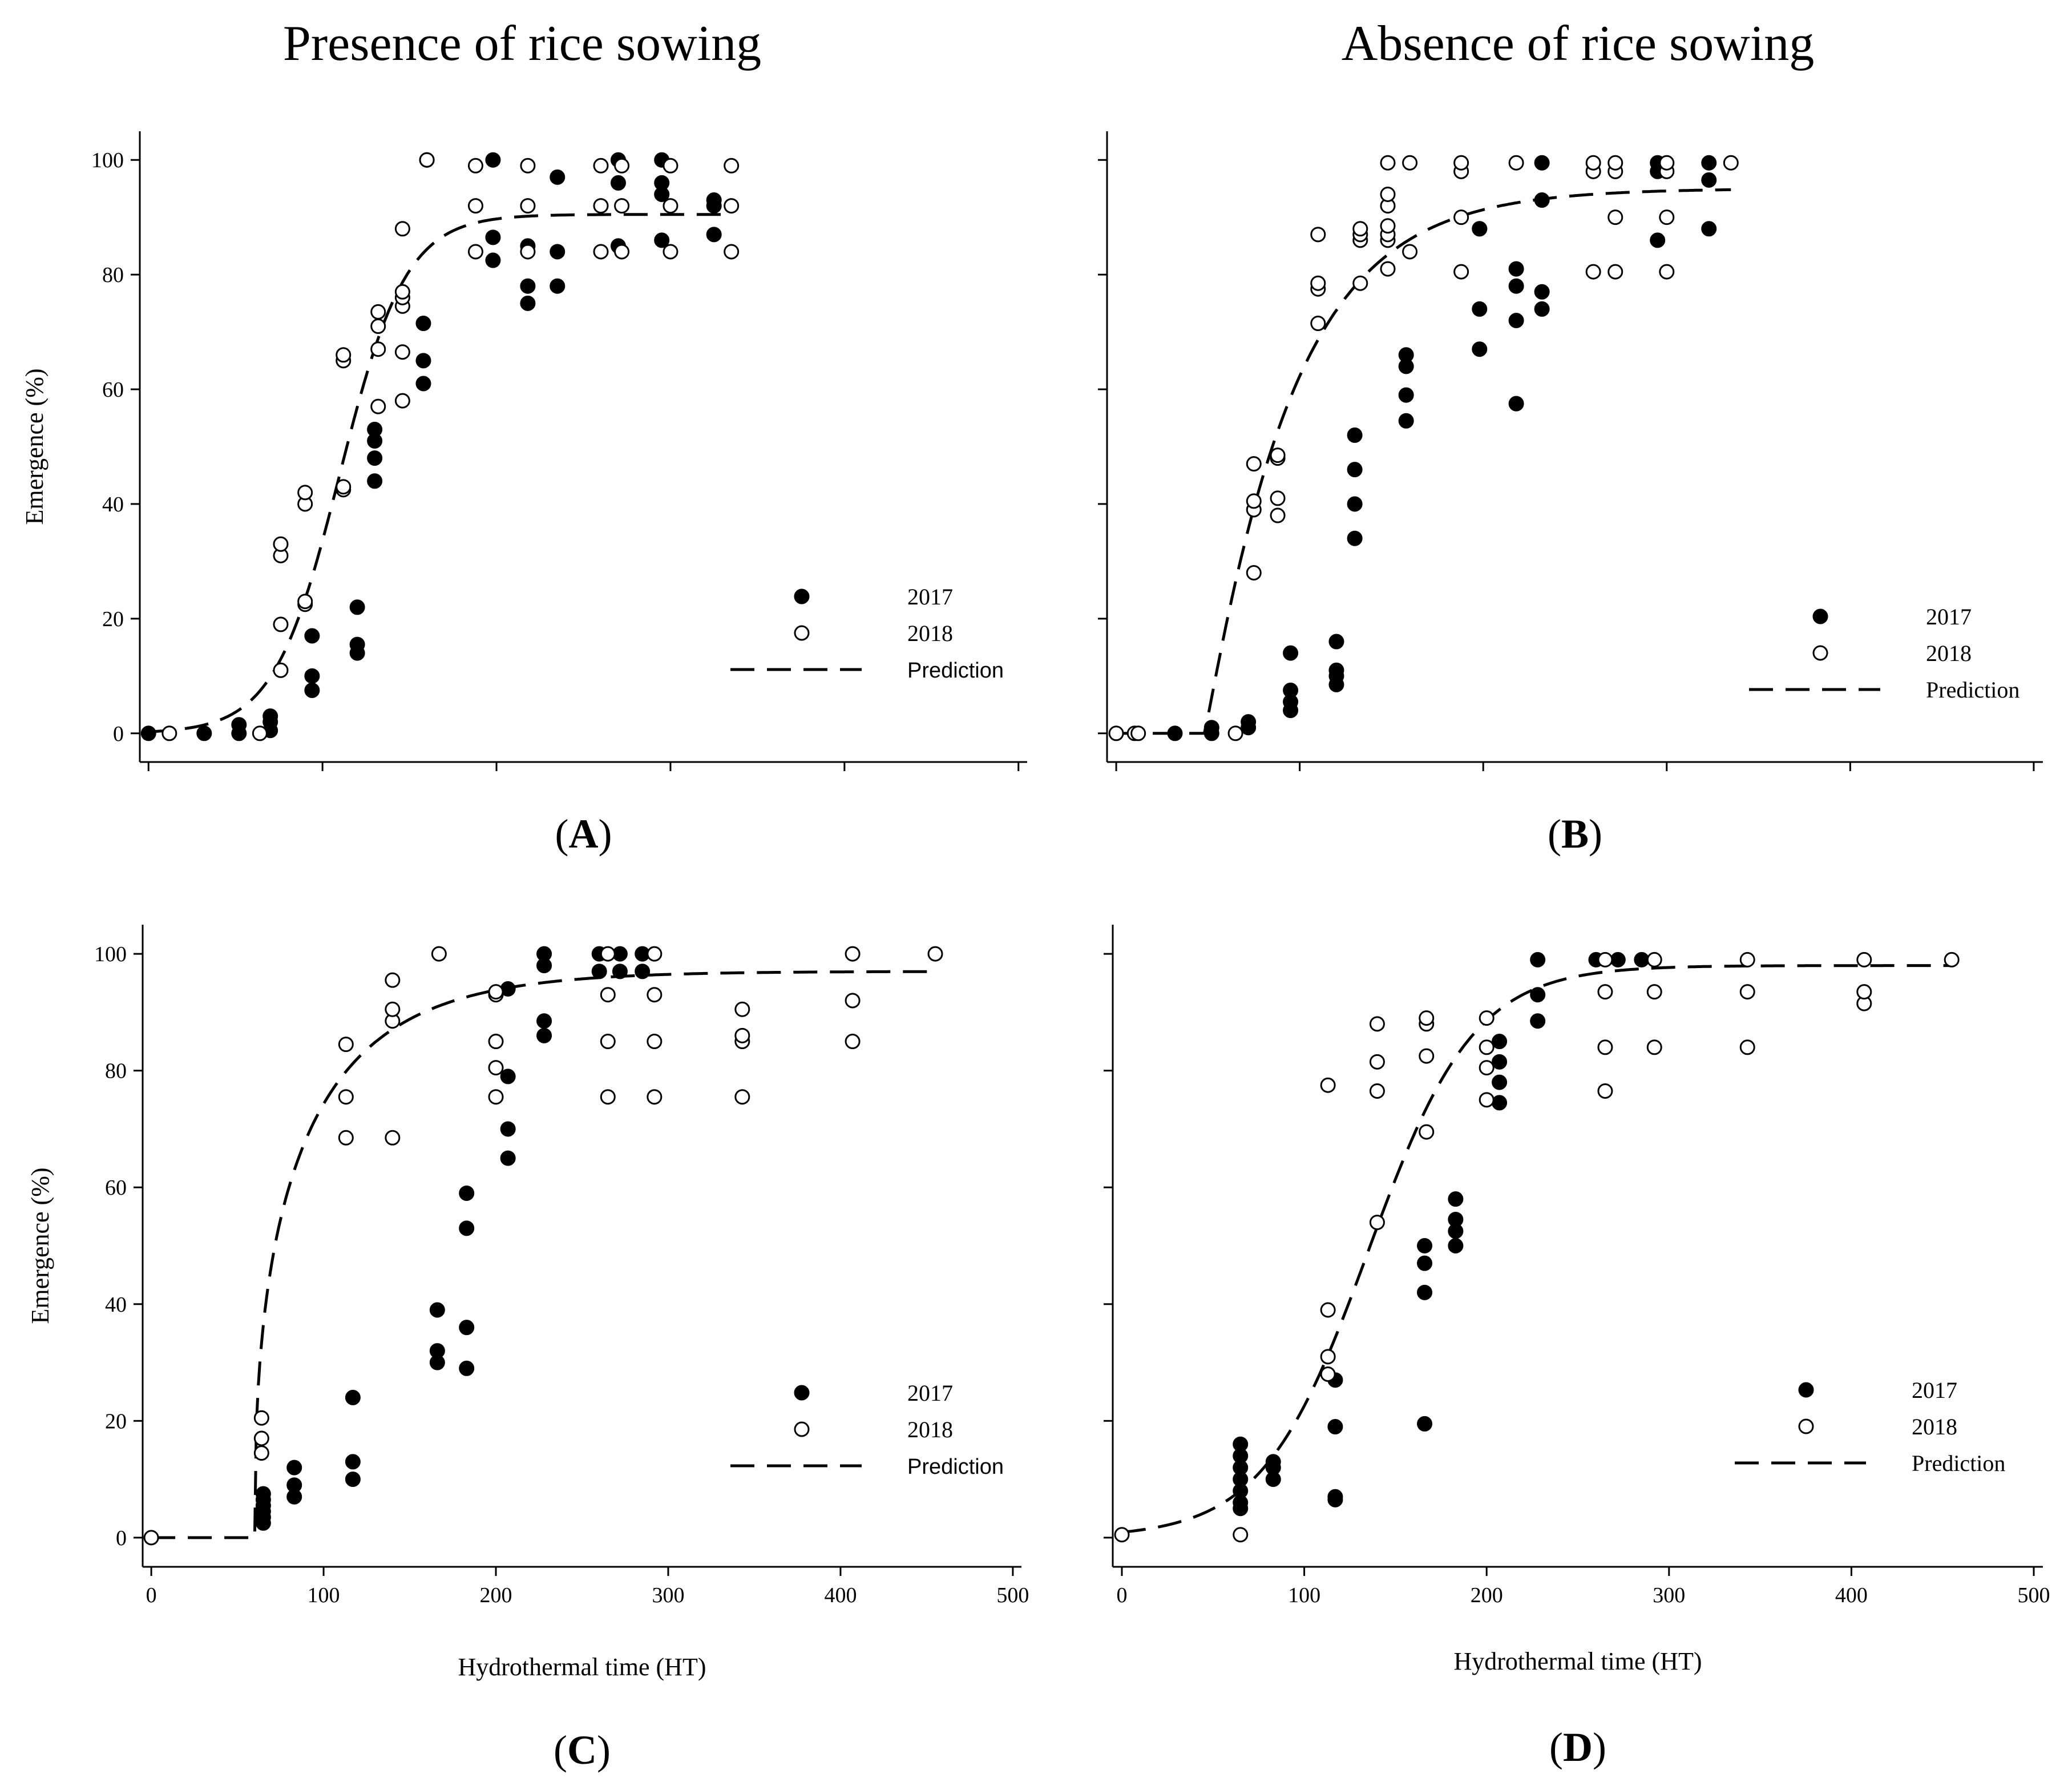  I want to click on x-tick-label-c: 0, so click(152, 1595).